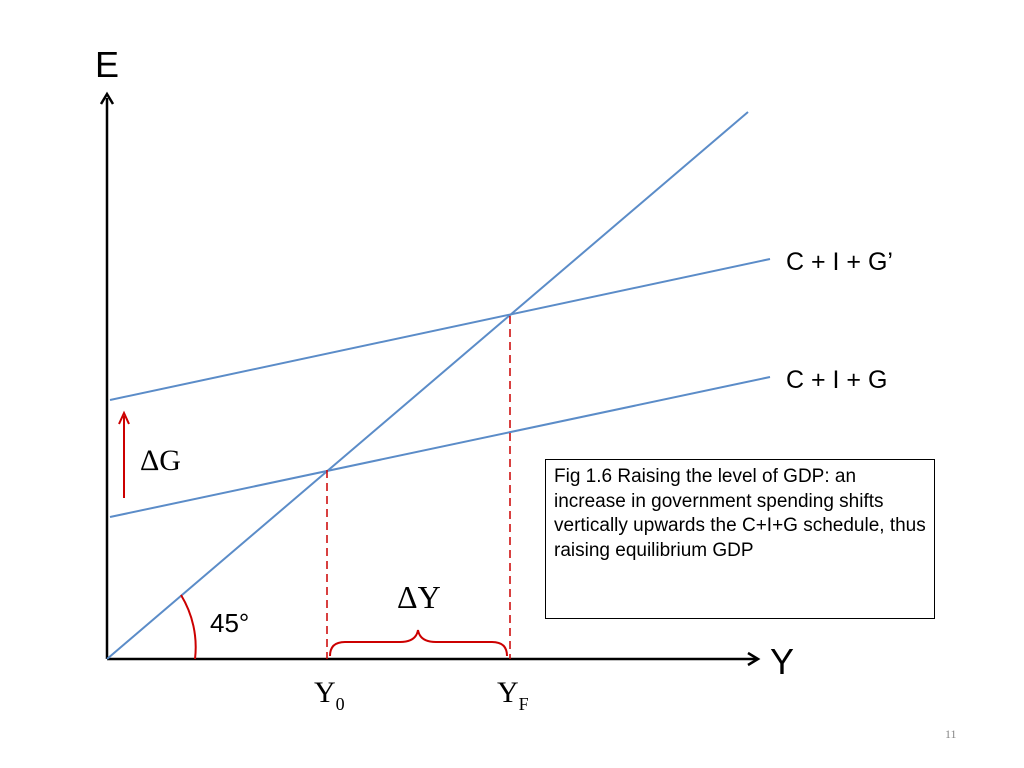  Describe the element at coordinates (124, 417) in the screenshot. I see `delta-g-arrowhead` at that location.